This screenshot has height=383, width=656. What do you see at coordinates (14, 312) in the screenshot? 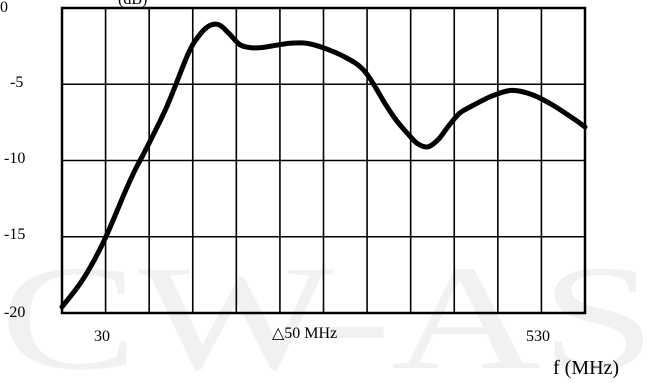
I see `y-tick-label-minus20: -20` at bounding box center [14, 312].